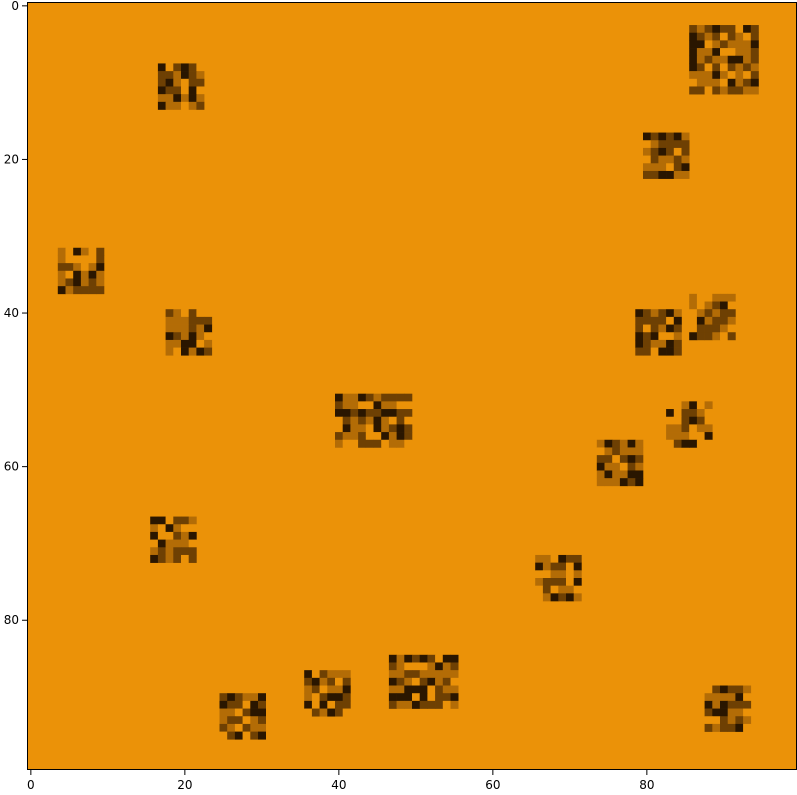 Image resolution: width=797 pixels, height=795 pixels. Describe the element at coordinates (184, 785) in the screenshot. I see `x-tick-label: 20` at that location.